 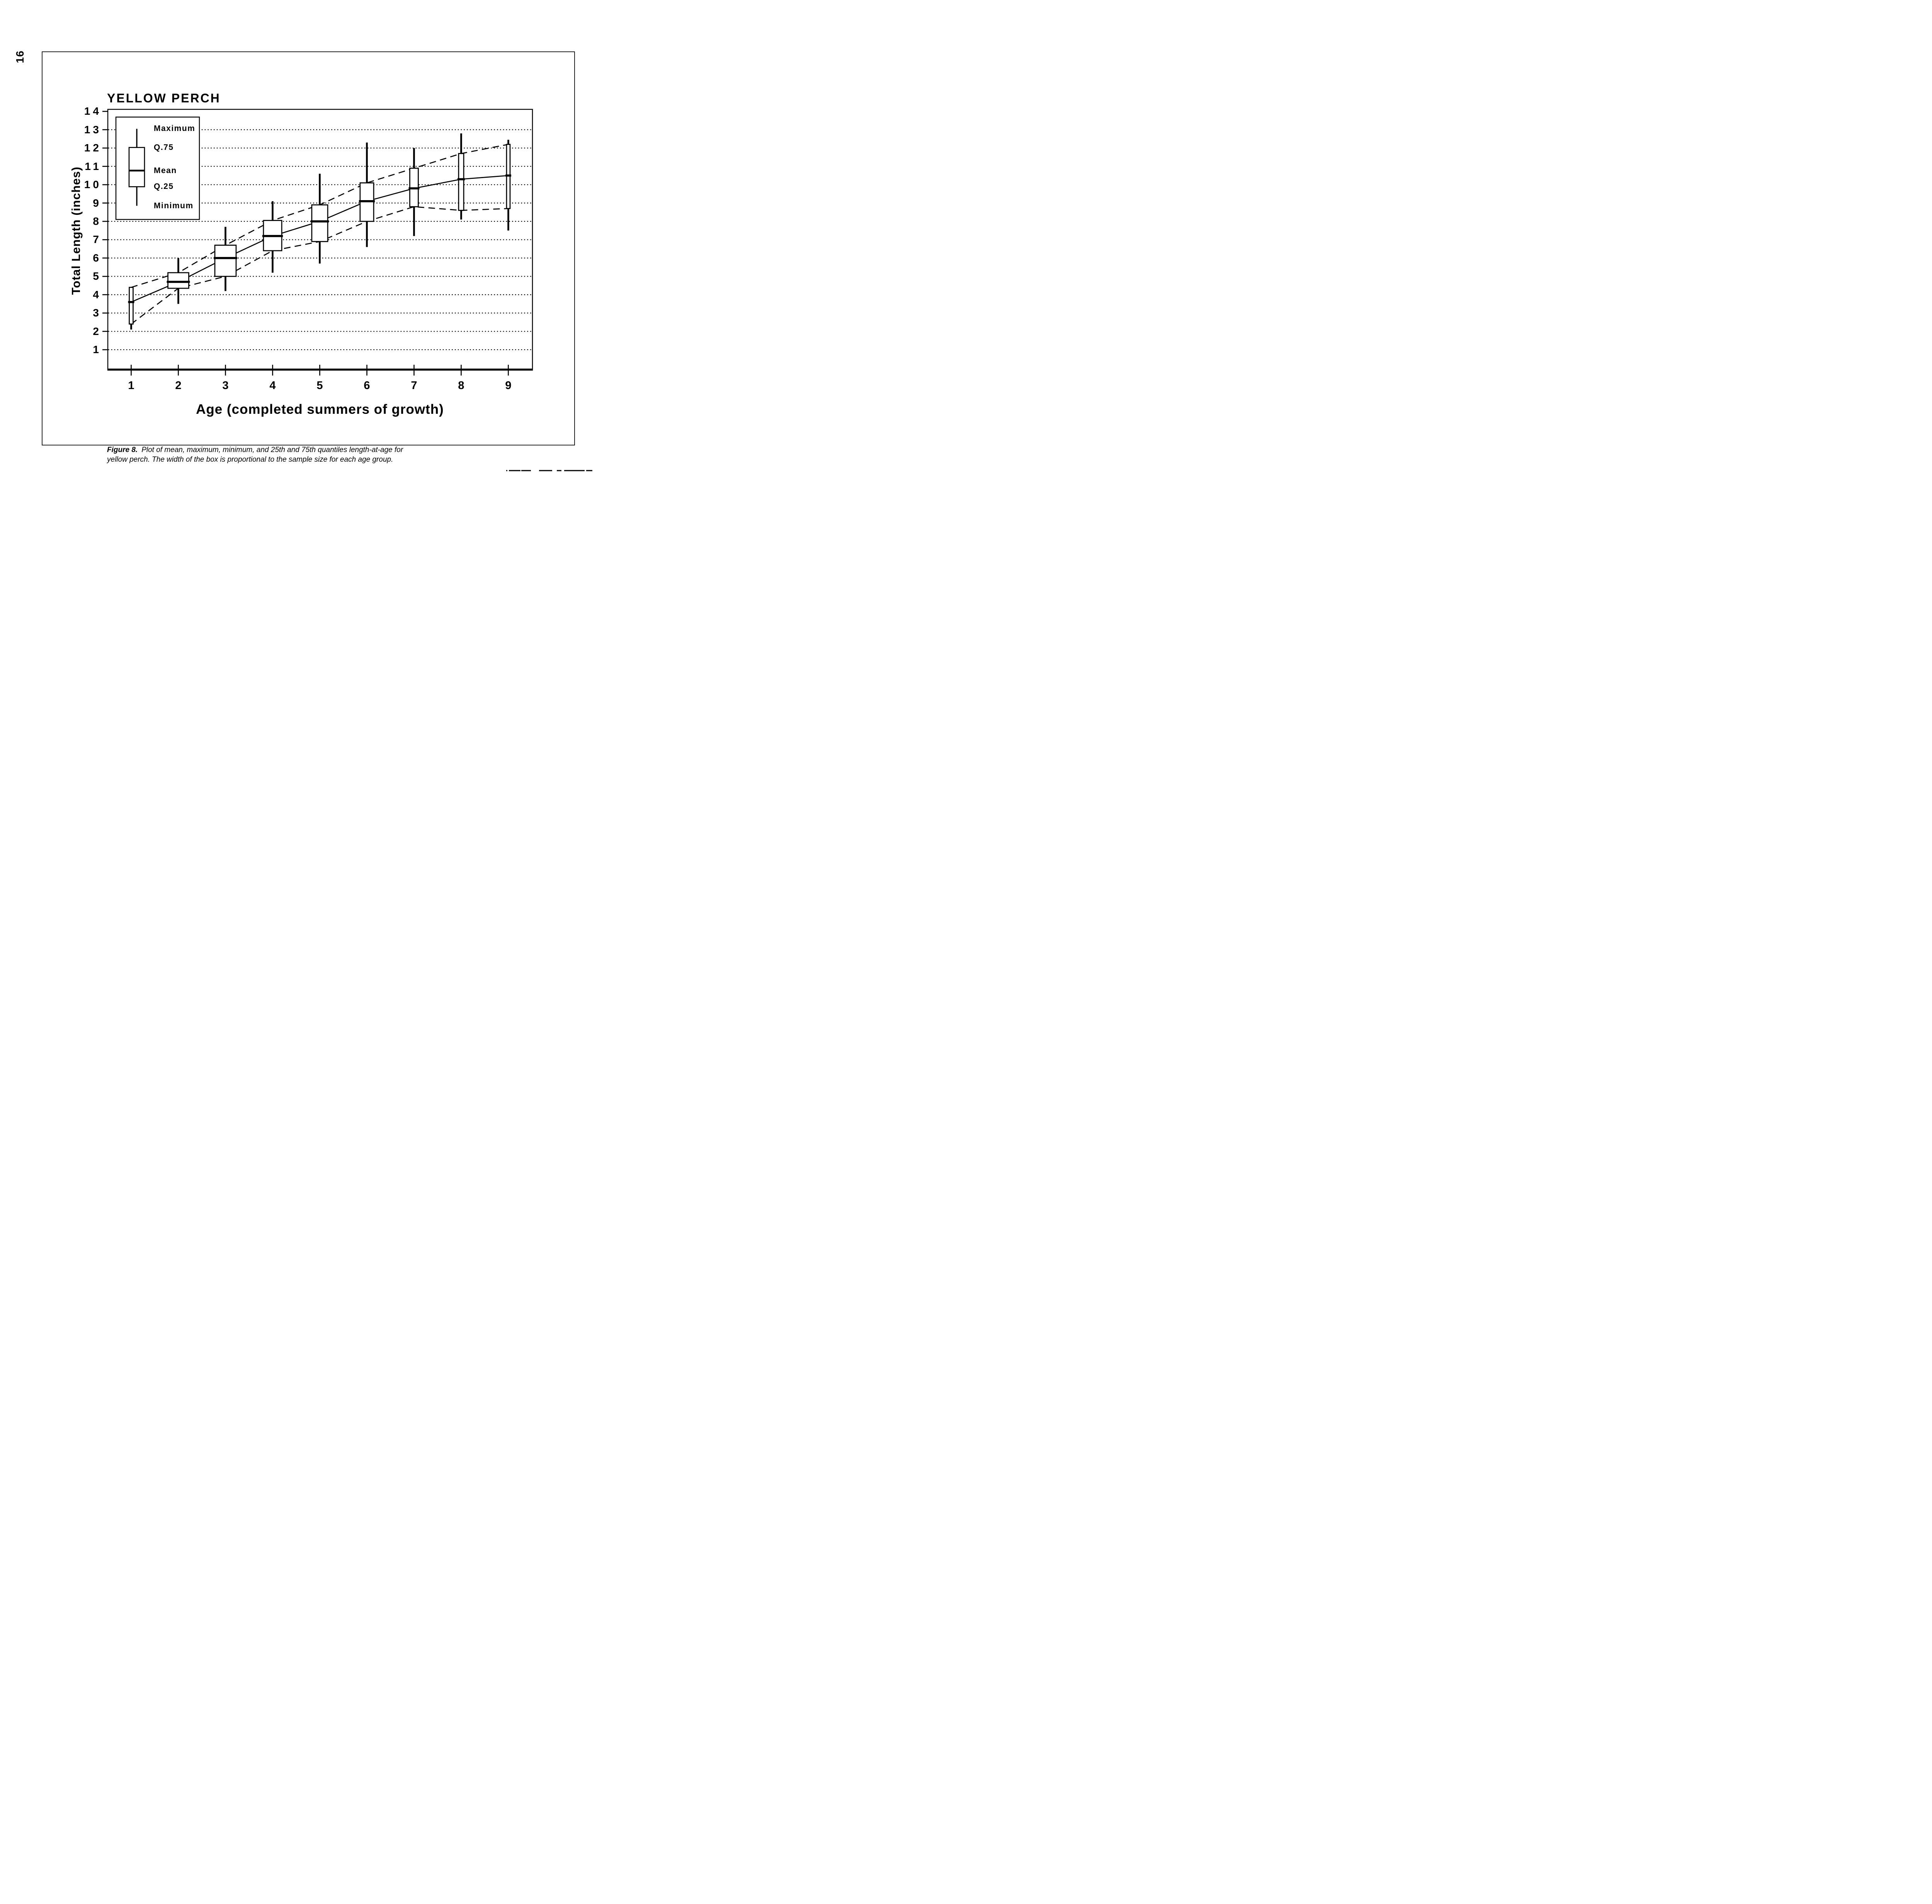 What do you see at coordinates (98, 239) in the screenshot?
I see `y-tick-label: 7` at bounding box center [98, 239].